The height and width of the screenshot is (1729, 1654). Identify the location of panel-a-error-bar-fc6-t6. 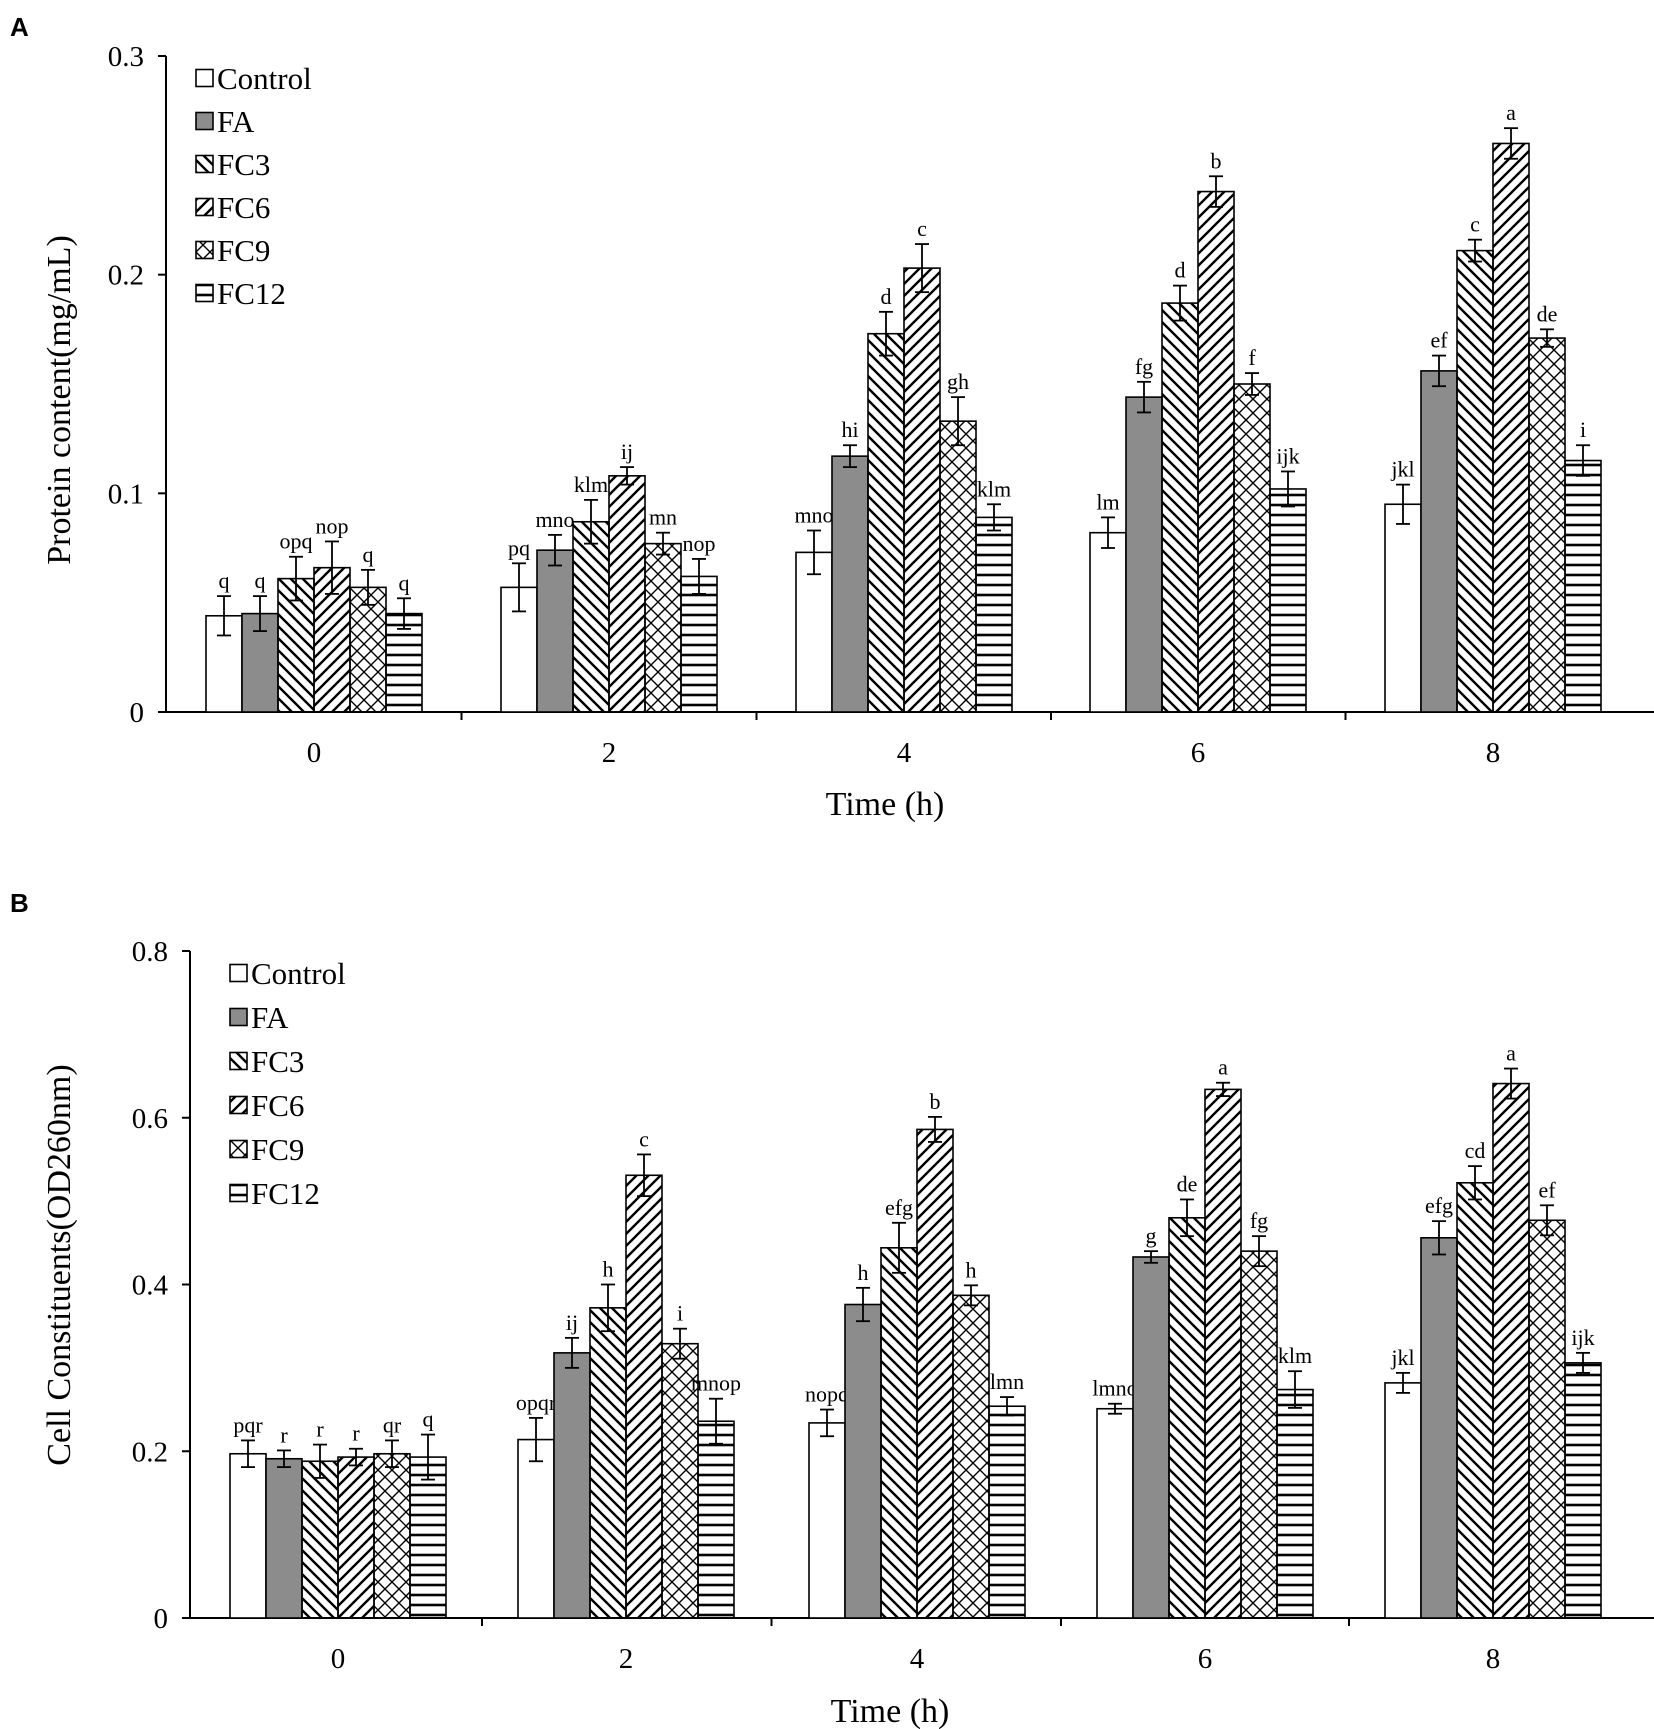
(1216, 191).